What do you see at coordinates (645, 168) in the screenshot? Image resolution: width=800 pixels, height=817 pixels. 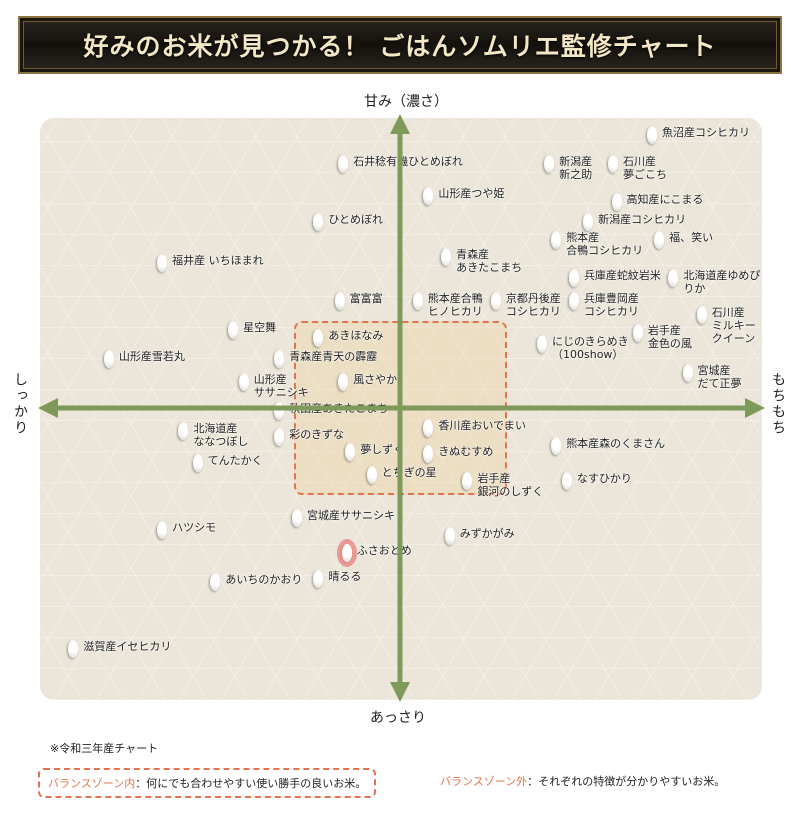 I see `rice-point-label: 石川産 夢ごこち` at bounding box center [645, 168].